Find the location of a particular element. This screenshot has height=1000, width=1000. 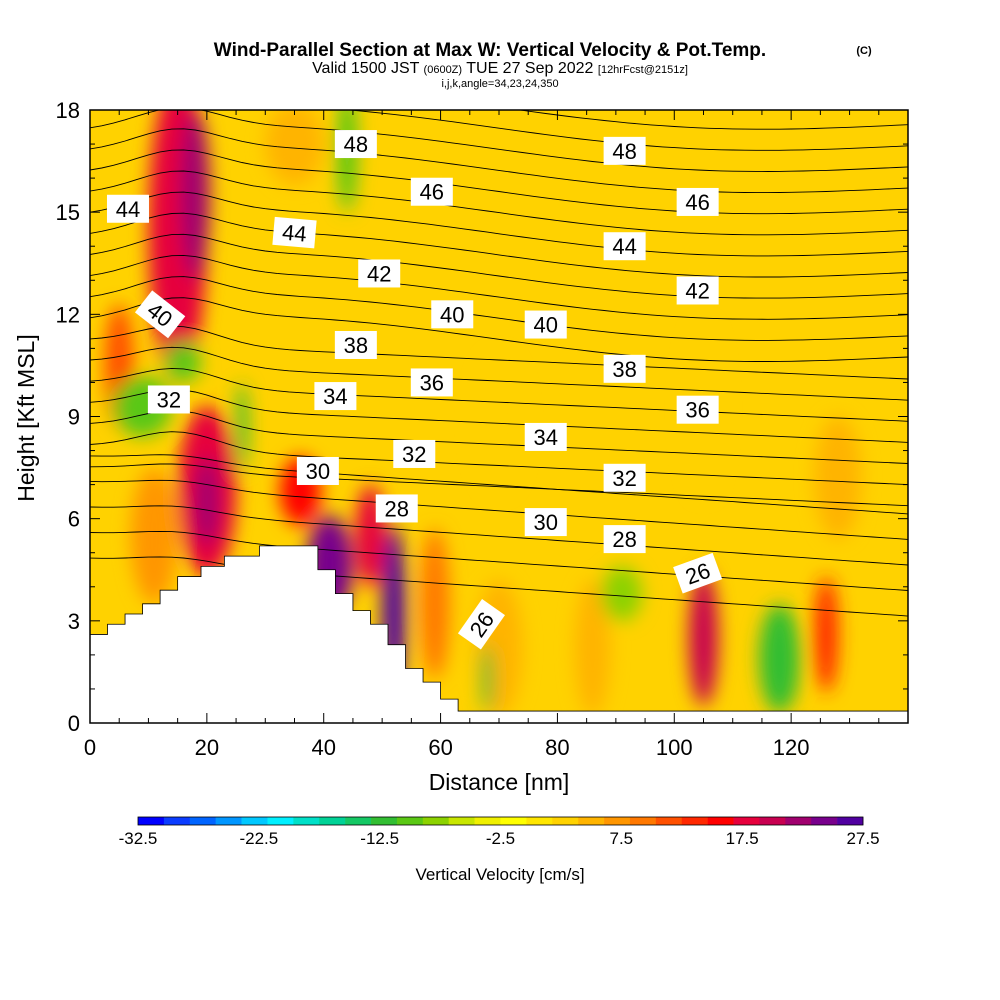

x-tick-label: 0 is located at coordinates (90, 747).